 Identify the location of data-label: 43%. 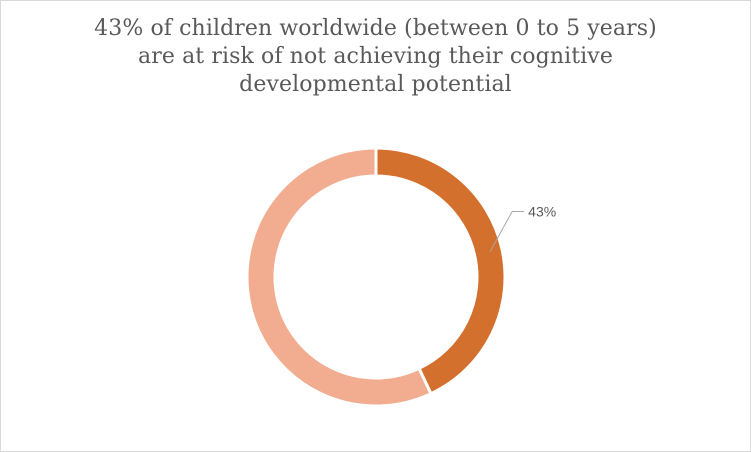
(542, 211).